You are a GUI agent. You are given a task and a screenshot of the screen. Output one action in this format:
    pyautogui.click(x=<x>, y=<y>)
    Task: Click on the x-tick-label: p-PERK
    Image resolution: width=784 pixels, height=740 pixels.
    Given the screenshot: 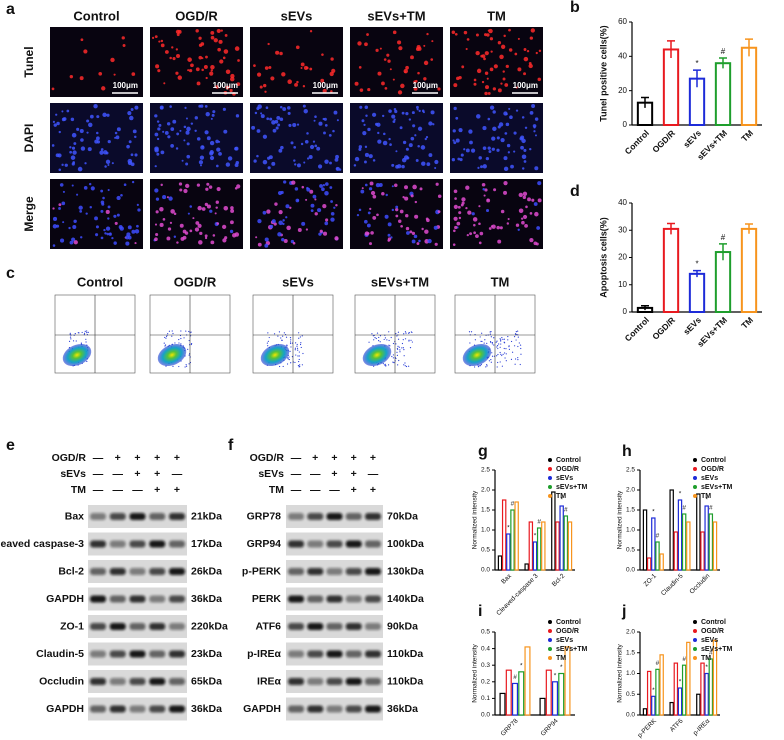 What is the action you would take?
    pyautogui.click(x=647, y=728)
    